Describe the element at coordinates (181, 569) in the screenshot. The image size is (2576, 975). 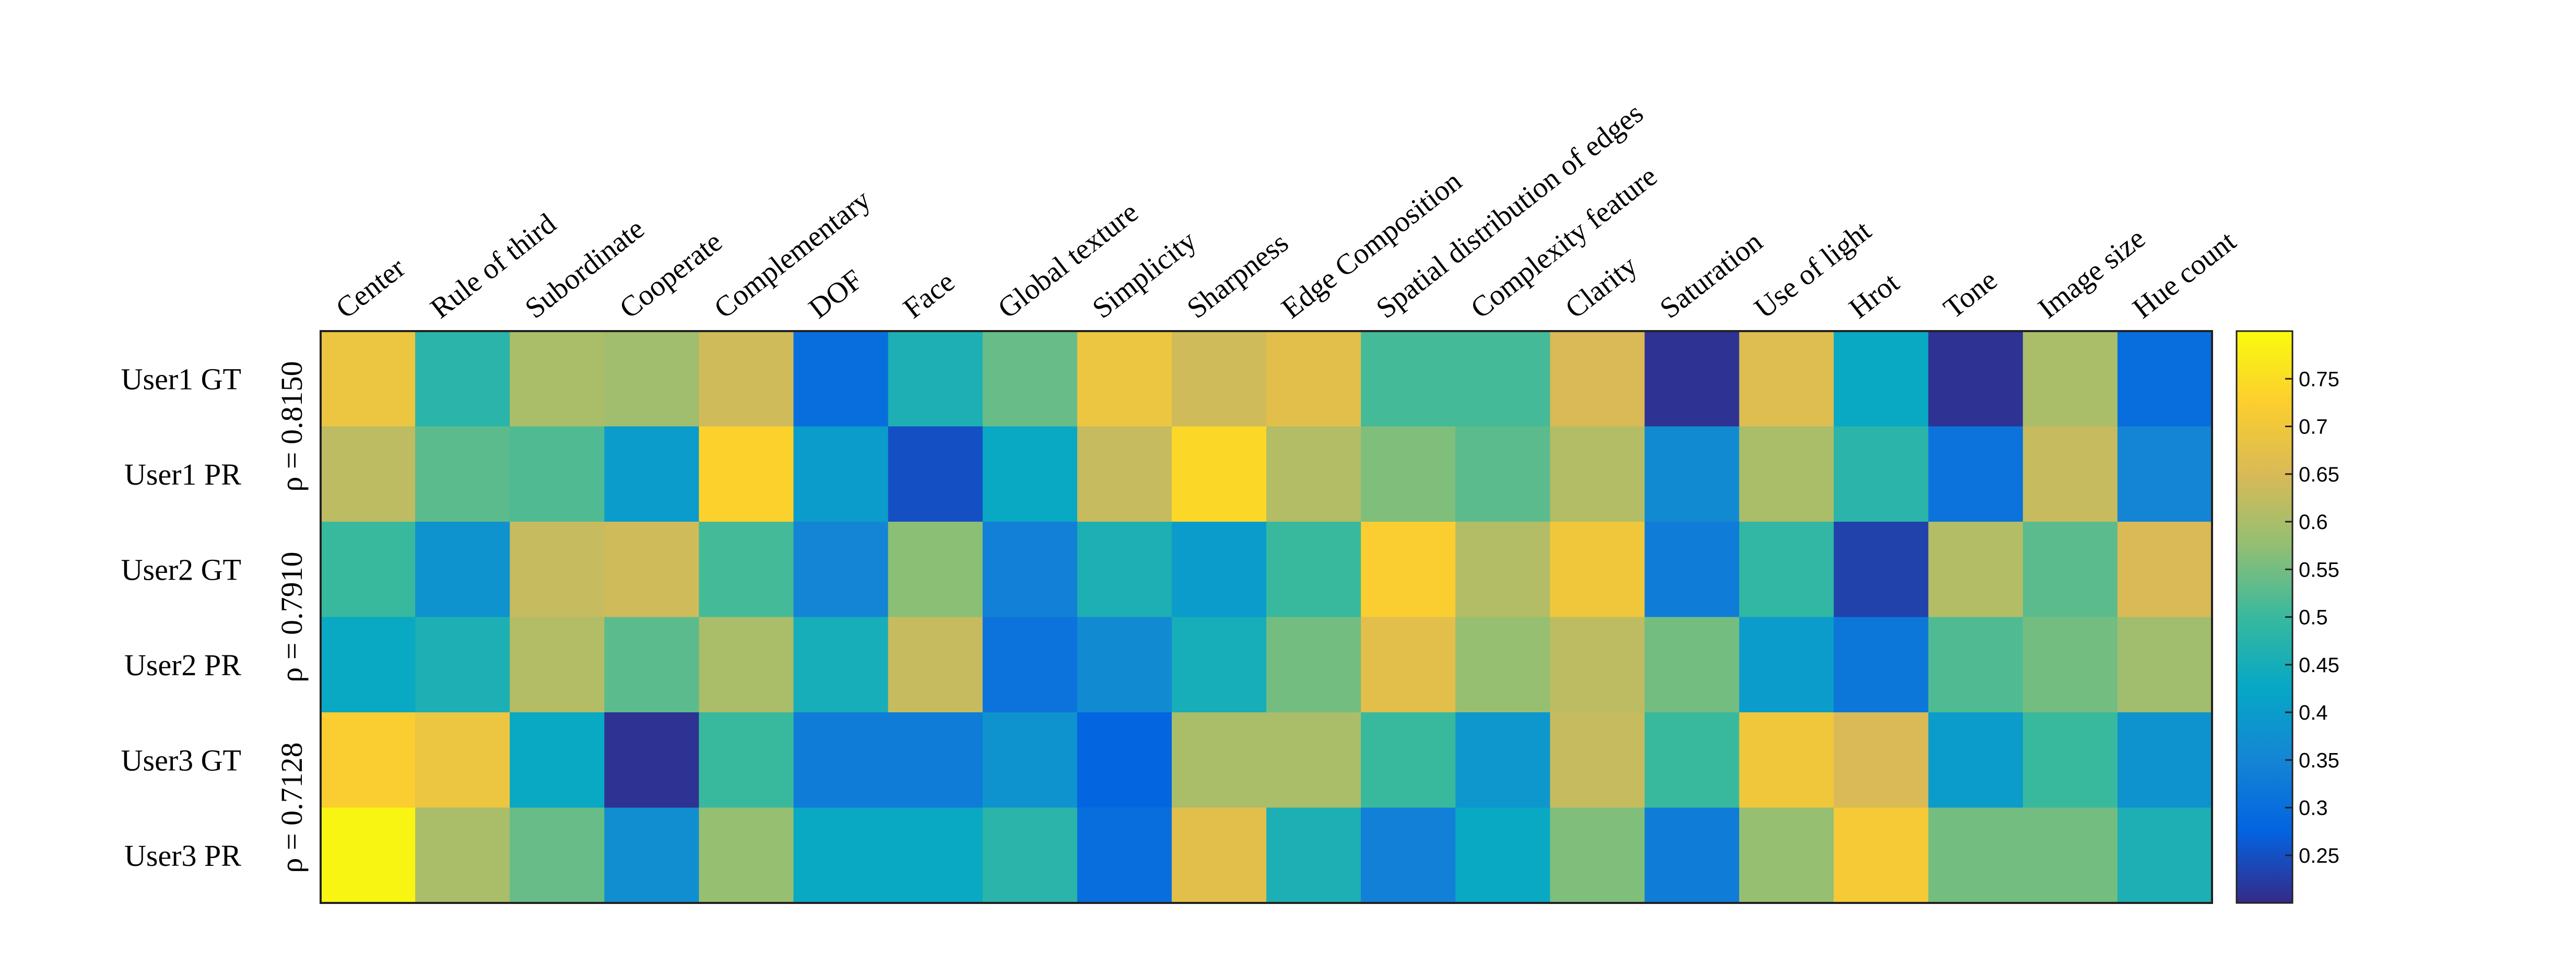
I see `row-label: User2 GT` at that location.